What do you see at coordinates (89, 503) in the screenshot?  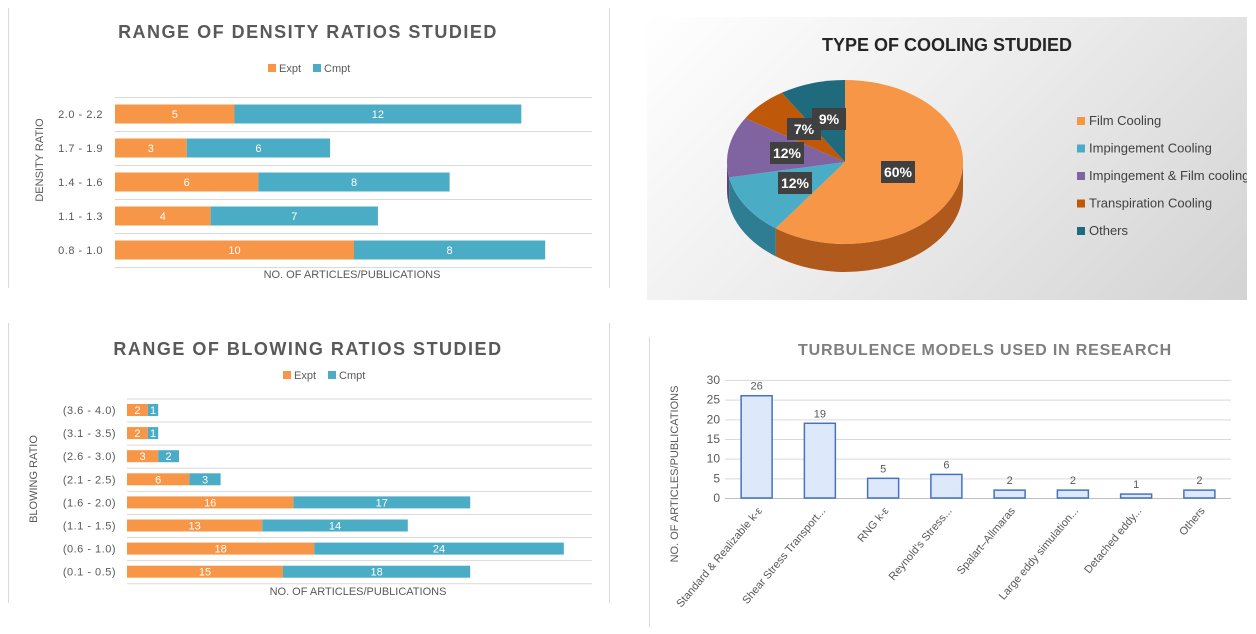 I see `category-label: (1.6 - 2.0)` at bounding box center [89, 503].